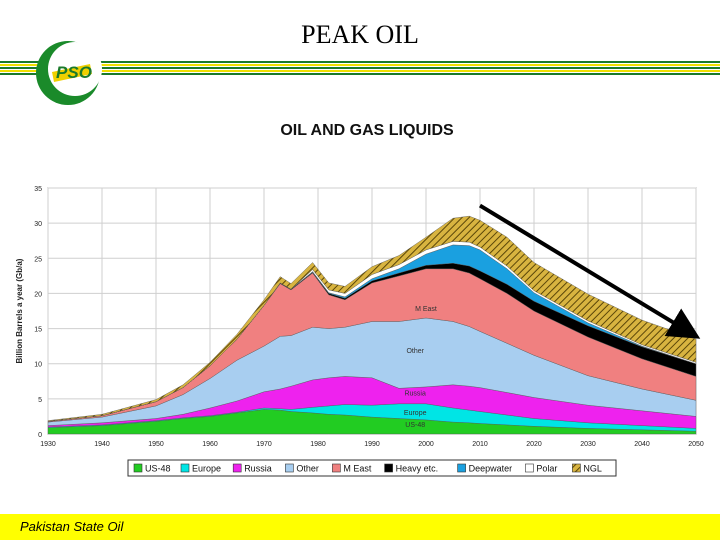 The width and height of the screenshot is (720, 540). Describe the element at coordinates (534, 444) in the screenshot. I see `x-tick-label: 2020` at that location.